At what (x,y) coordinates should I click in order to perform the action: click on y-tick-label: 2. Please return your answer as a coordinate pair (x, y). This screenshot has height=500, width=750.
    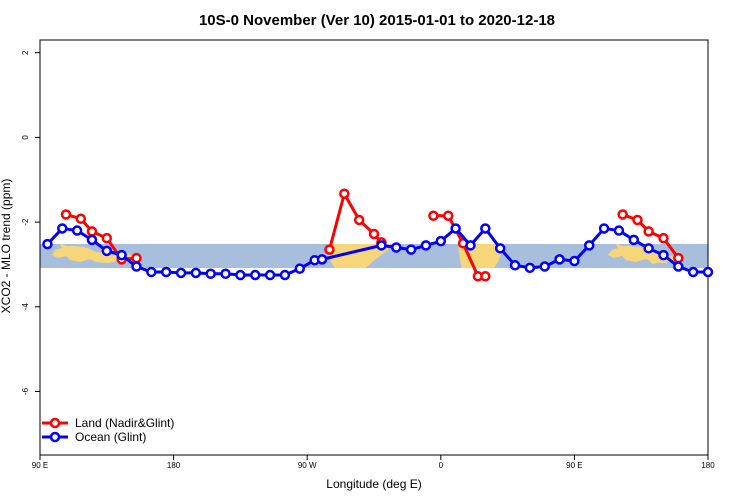
    Looking at the image, I should click on (25, 52).